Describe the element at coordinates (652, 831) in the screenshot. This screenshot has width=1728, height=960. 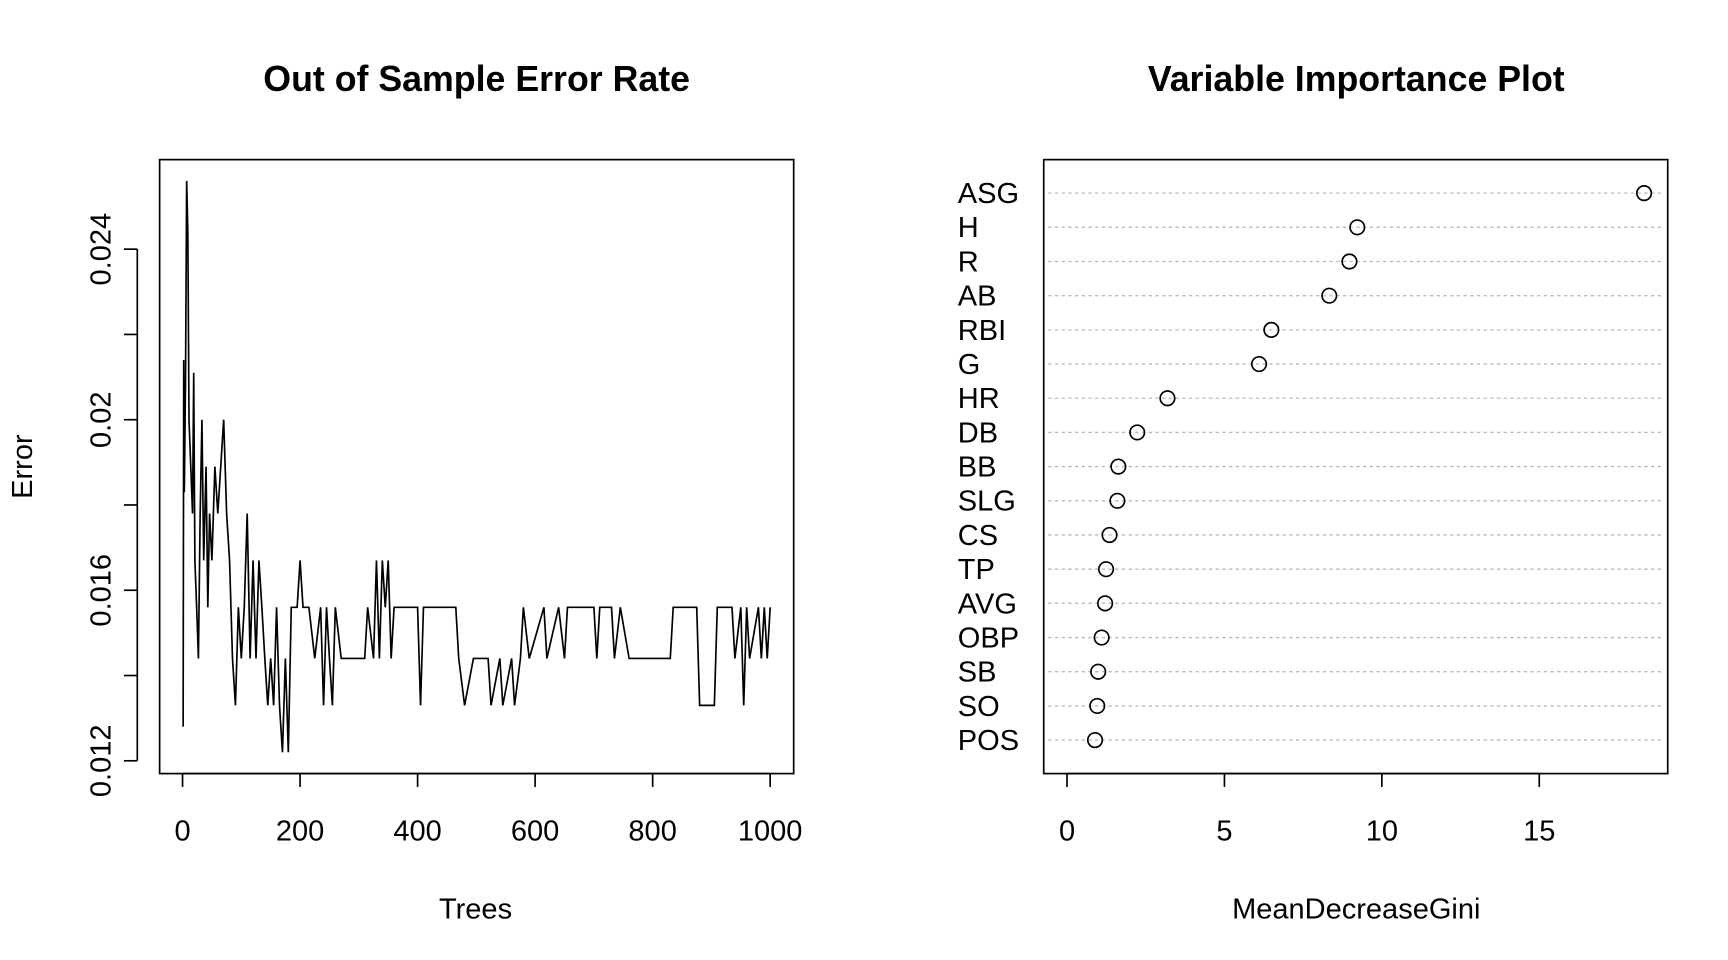
I see `x-tick-label: 800` at that location.